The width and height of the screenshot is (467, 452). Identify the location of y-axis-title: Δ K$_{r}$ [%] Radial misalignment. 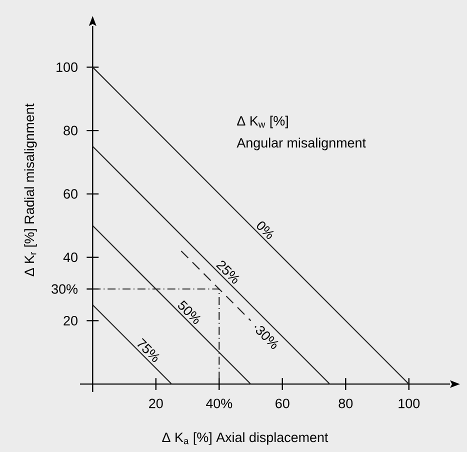
(30, 189).